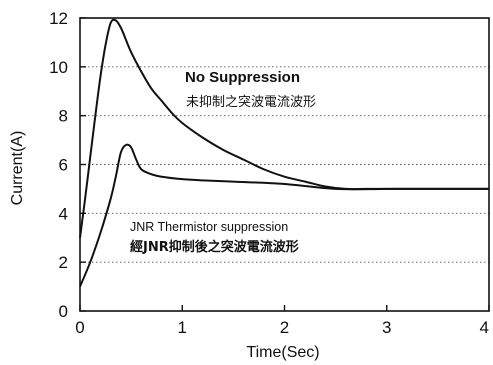 Image resolution: width=493 pixels, height=365 pixels. Describe the element at coordinates (79, 327) in the screenshot. I see `x-tick-label-0: 0` at that location.